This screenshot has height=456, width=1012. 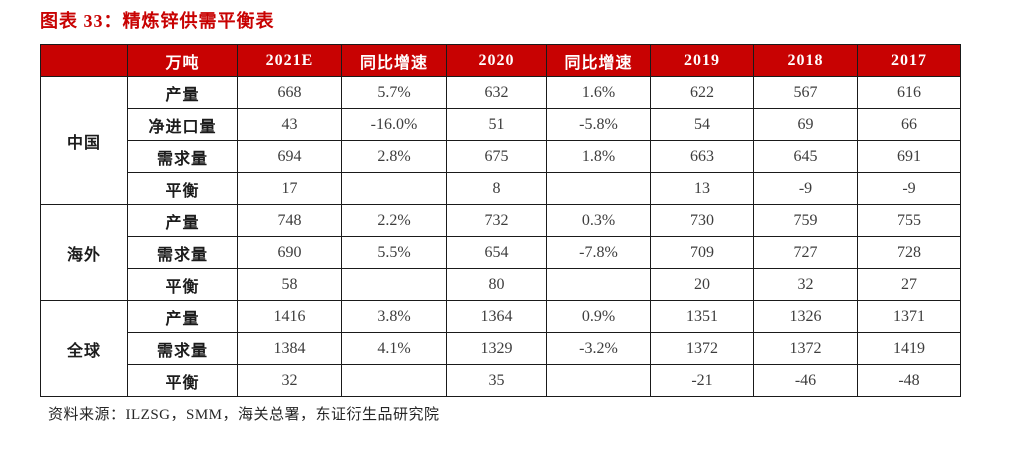 What do you see at coordinates (702, 92) in the screenshot?
I see `value-cell: 622` at bounding box center [702, 92].